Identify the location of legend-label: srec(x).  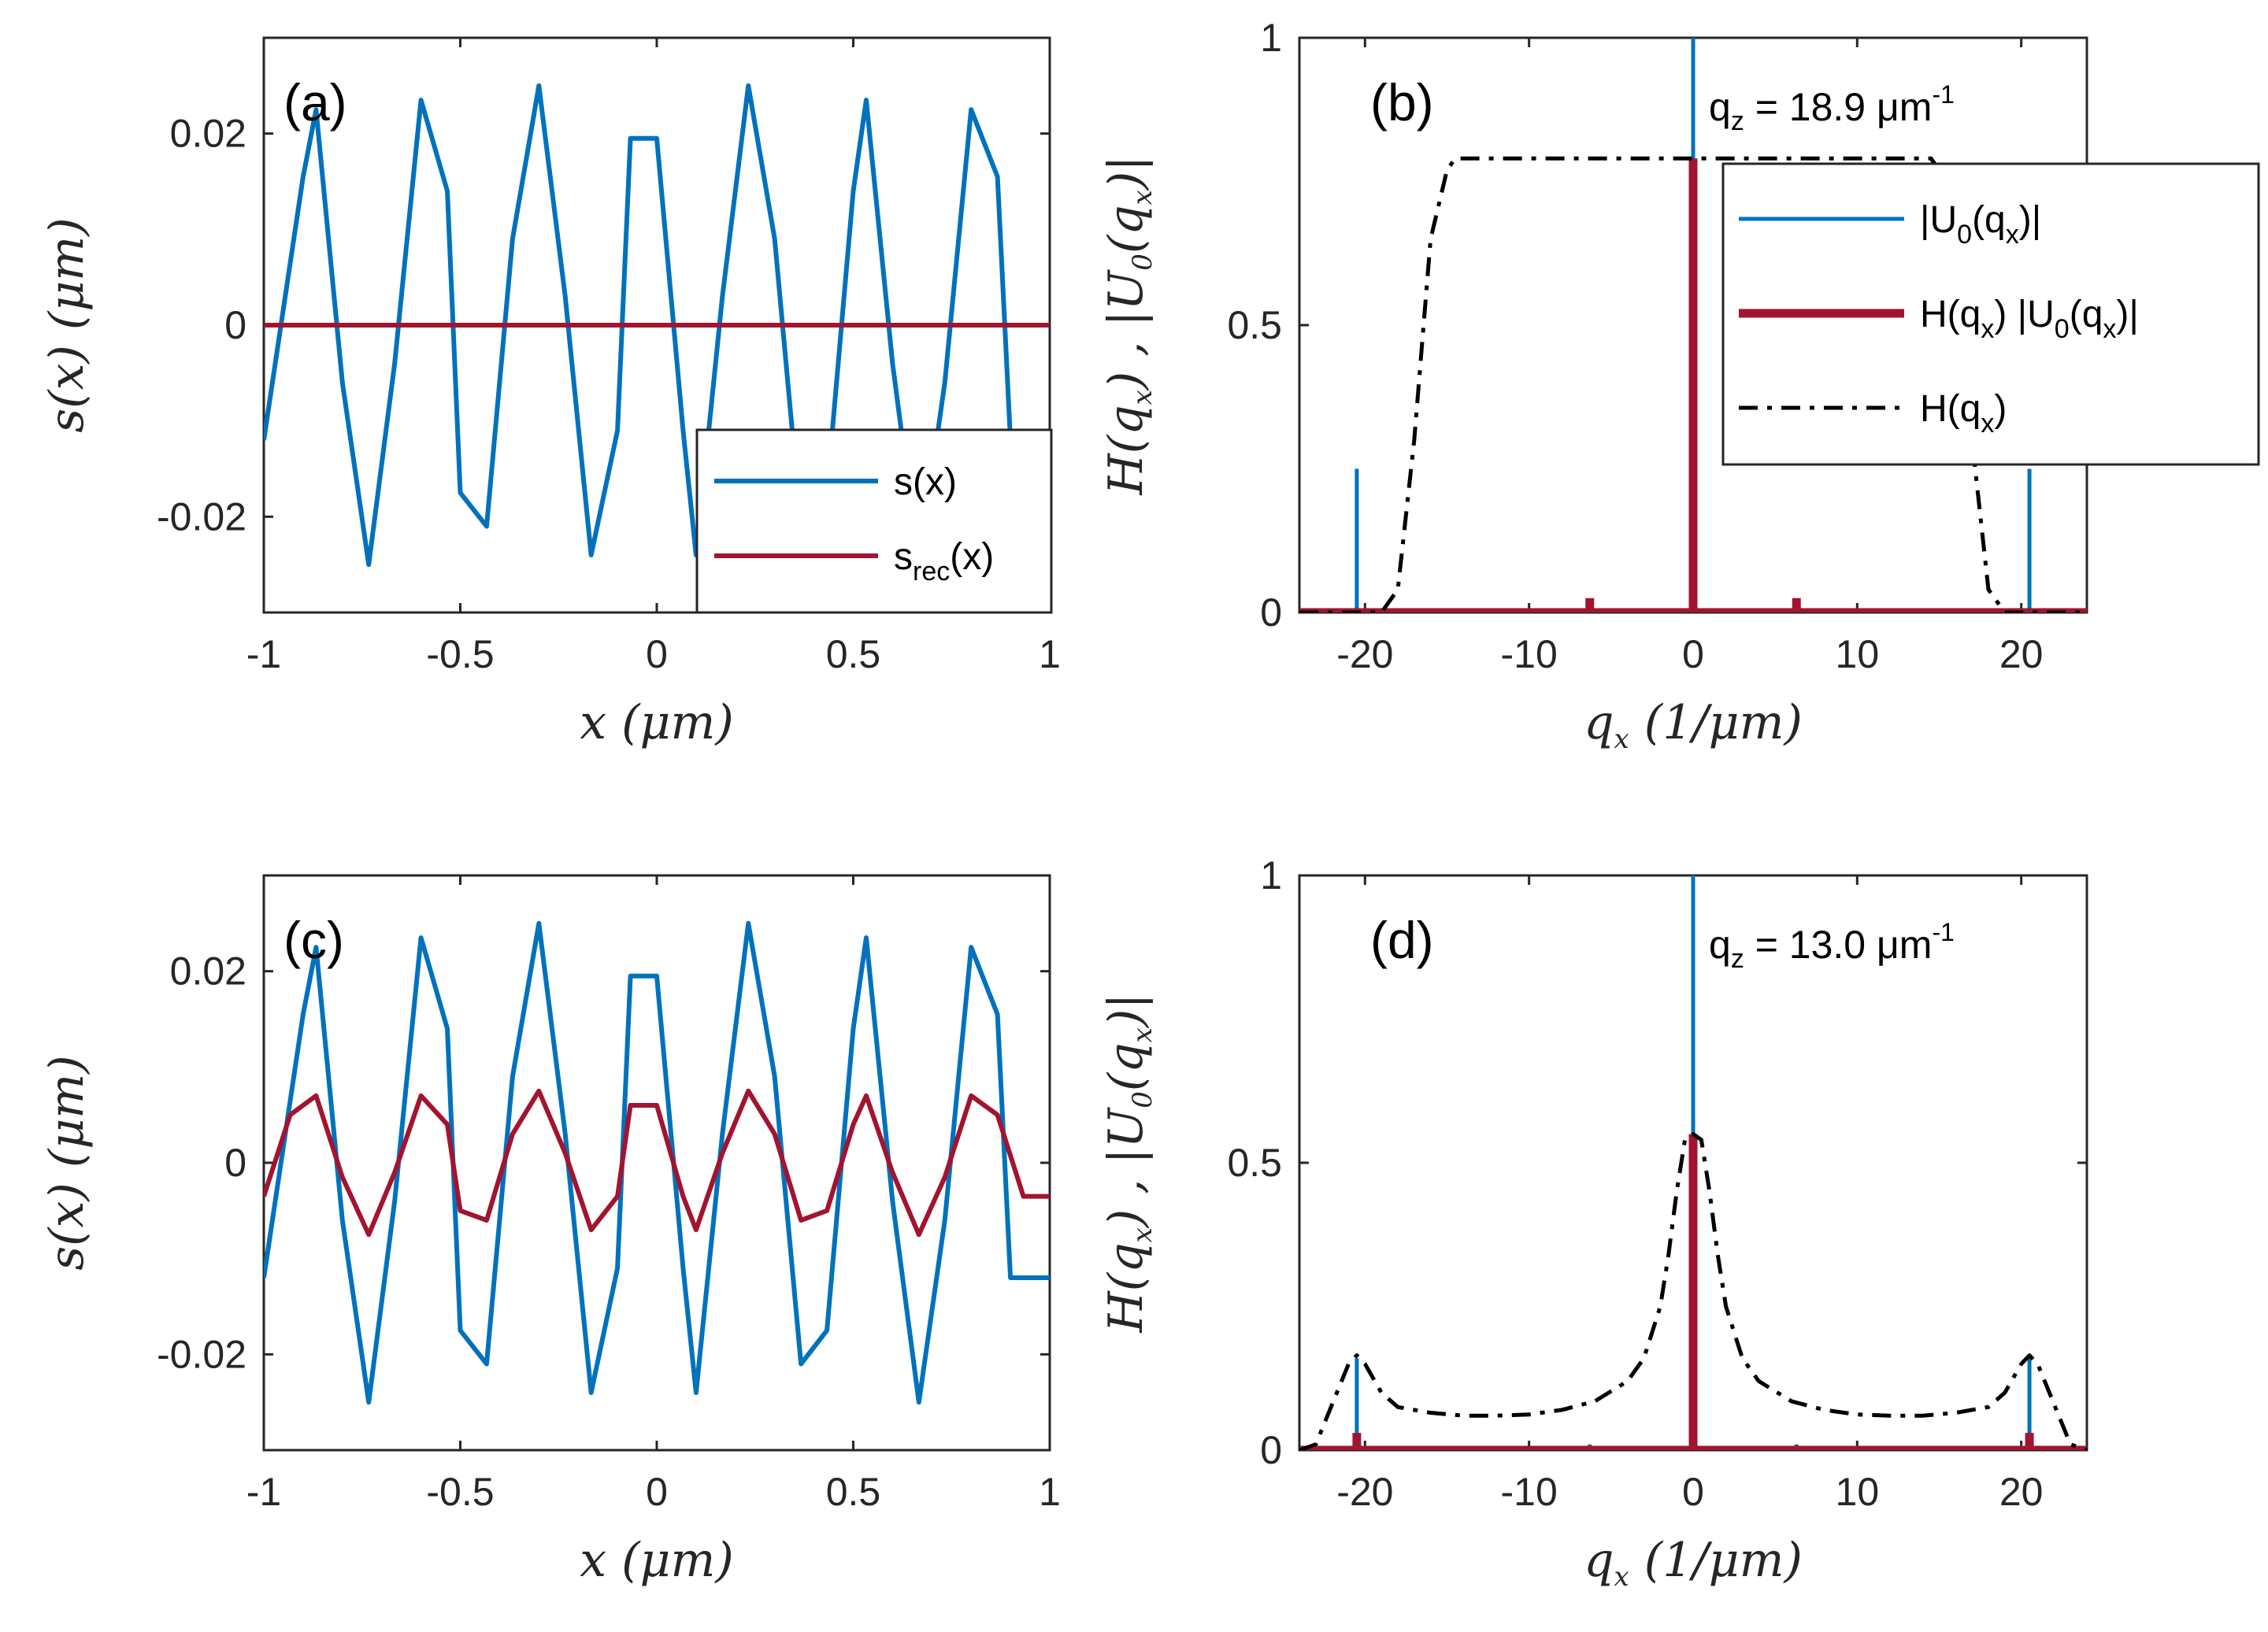
(944, 561).